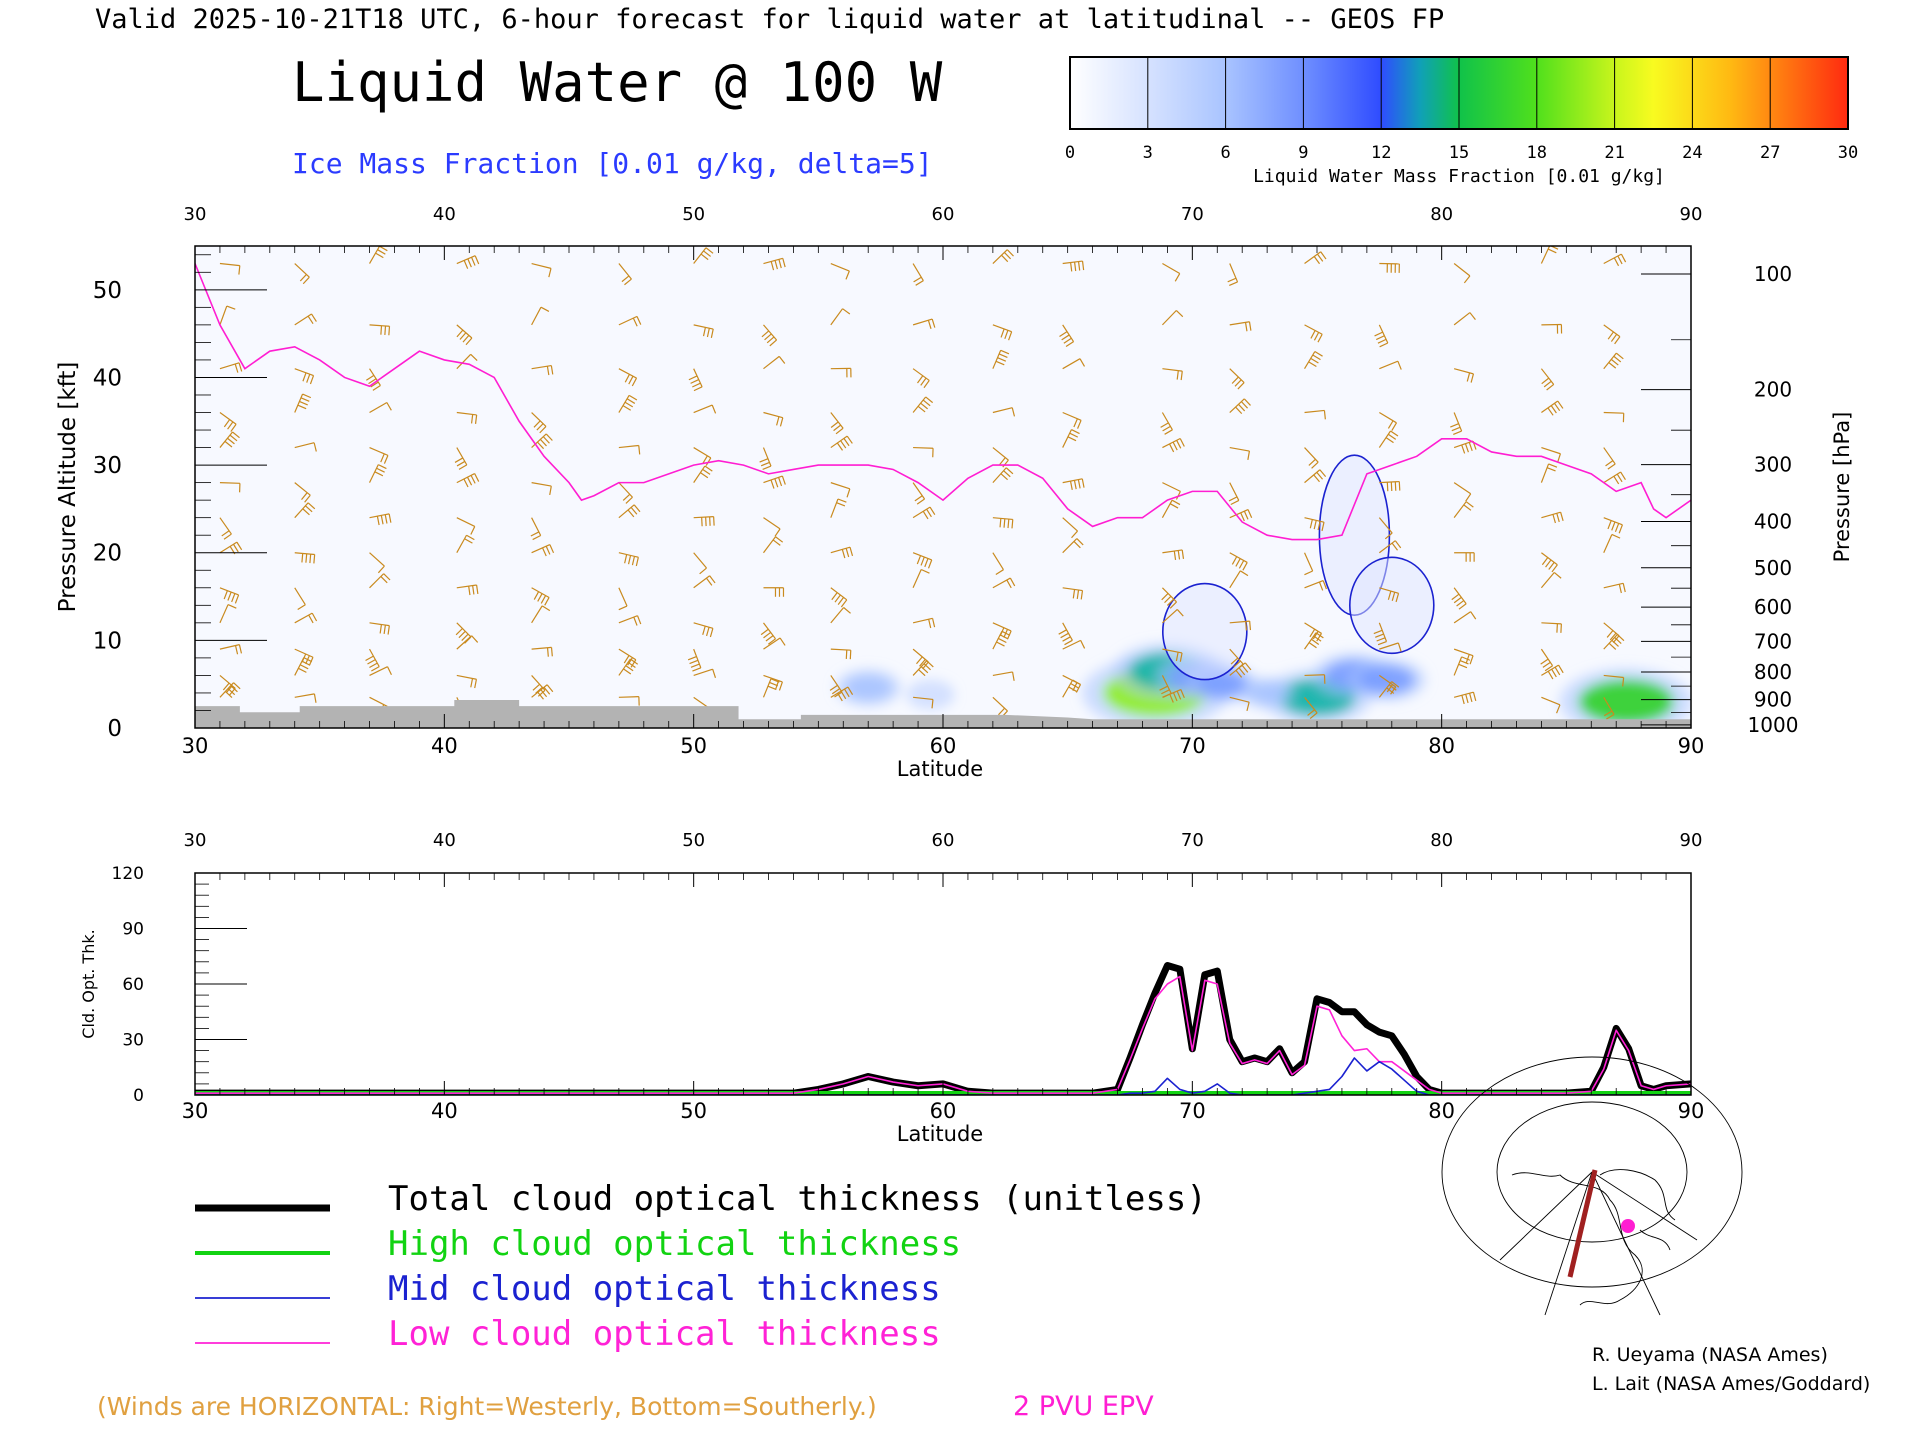  What do you see at coordinates (1773, 274) in the screenshot?
I see `pressure-tick-label: 100` at bounding box center [1773, 274].